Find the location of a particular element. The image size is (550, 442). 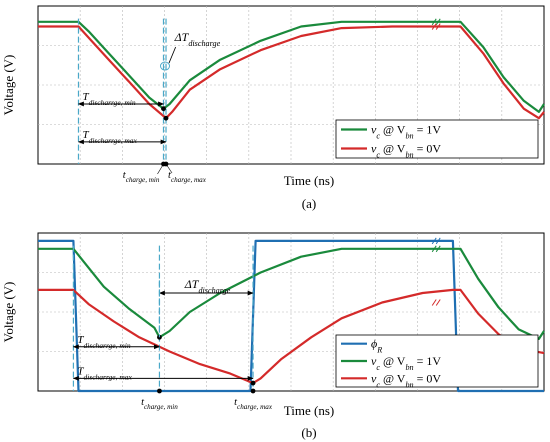

legend-label-2-part: = 1V is located at coordinates (428, 361).